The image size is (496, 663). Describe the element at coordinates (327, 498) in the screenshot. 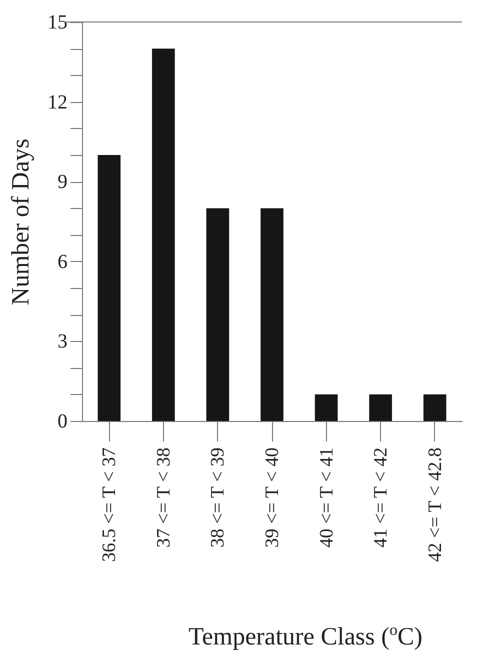

I see `x-tick-label: 40 <= T < 41` at that location.